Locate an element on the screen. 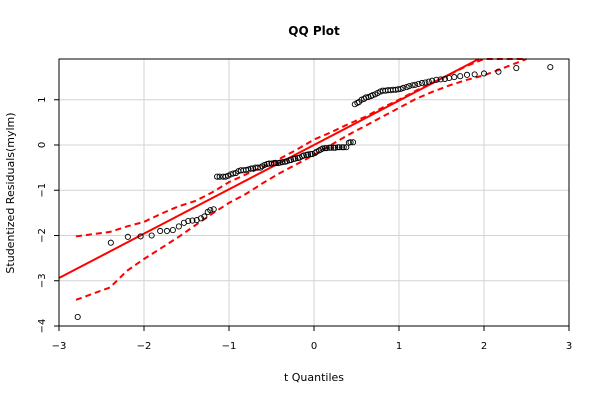  y-tick-label-3: −1 is located at coordinates (42, 190).